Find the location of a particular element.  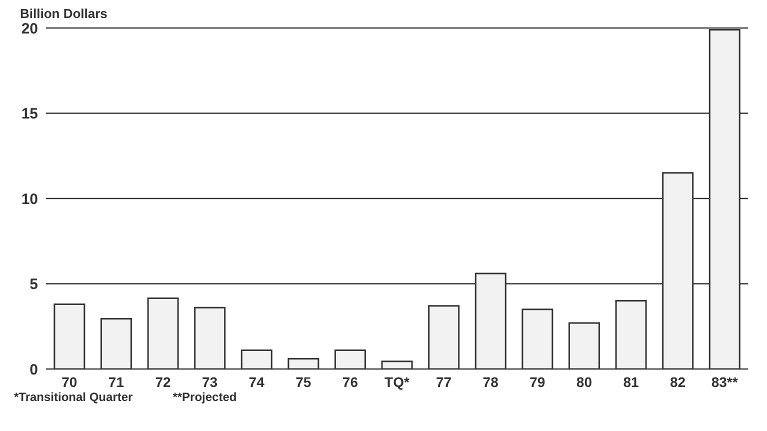

text: **Projected is located at coordinates (204, 397).